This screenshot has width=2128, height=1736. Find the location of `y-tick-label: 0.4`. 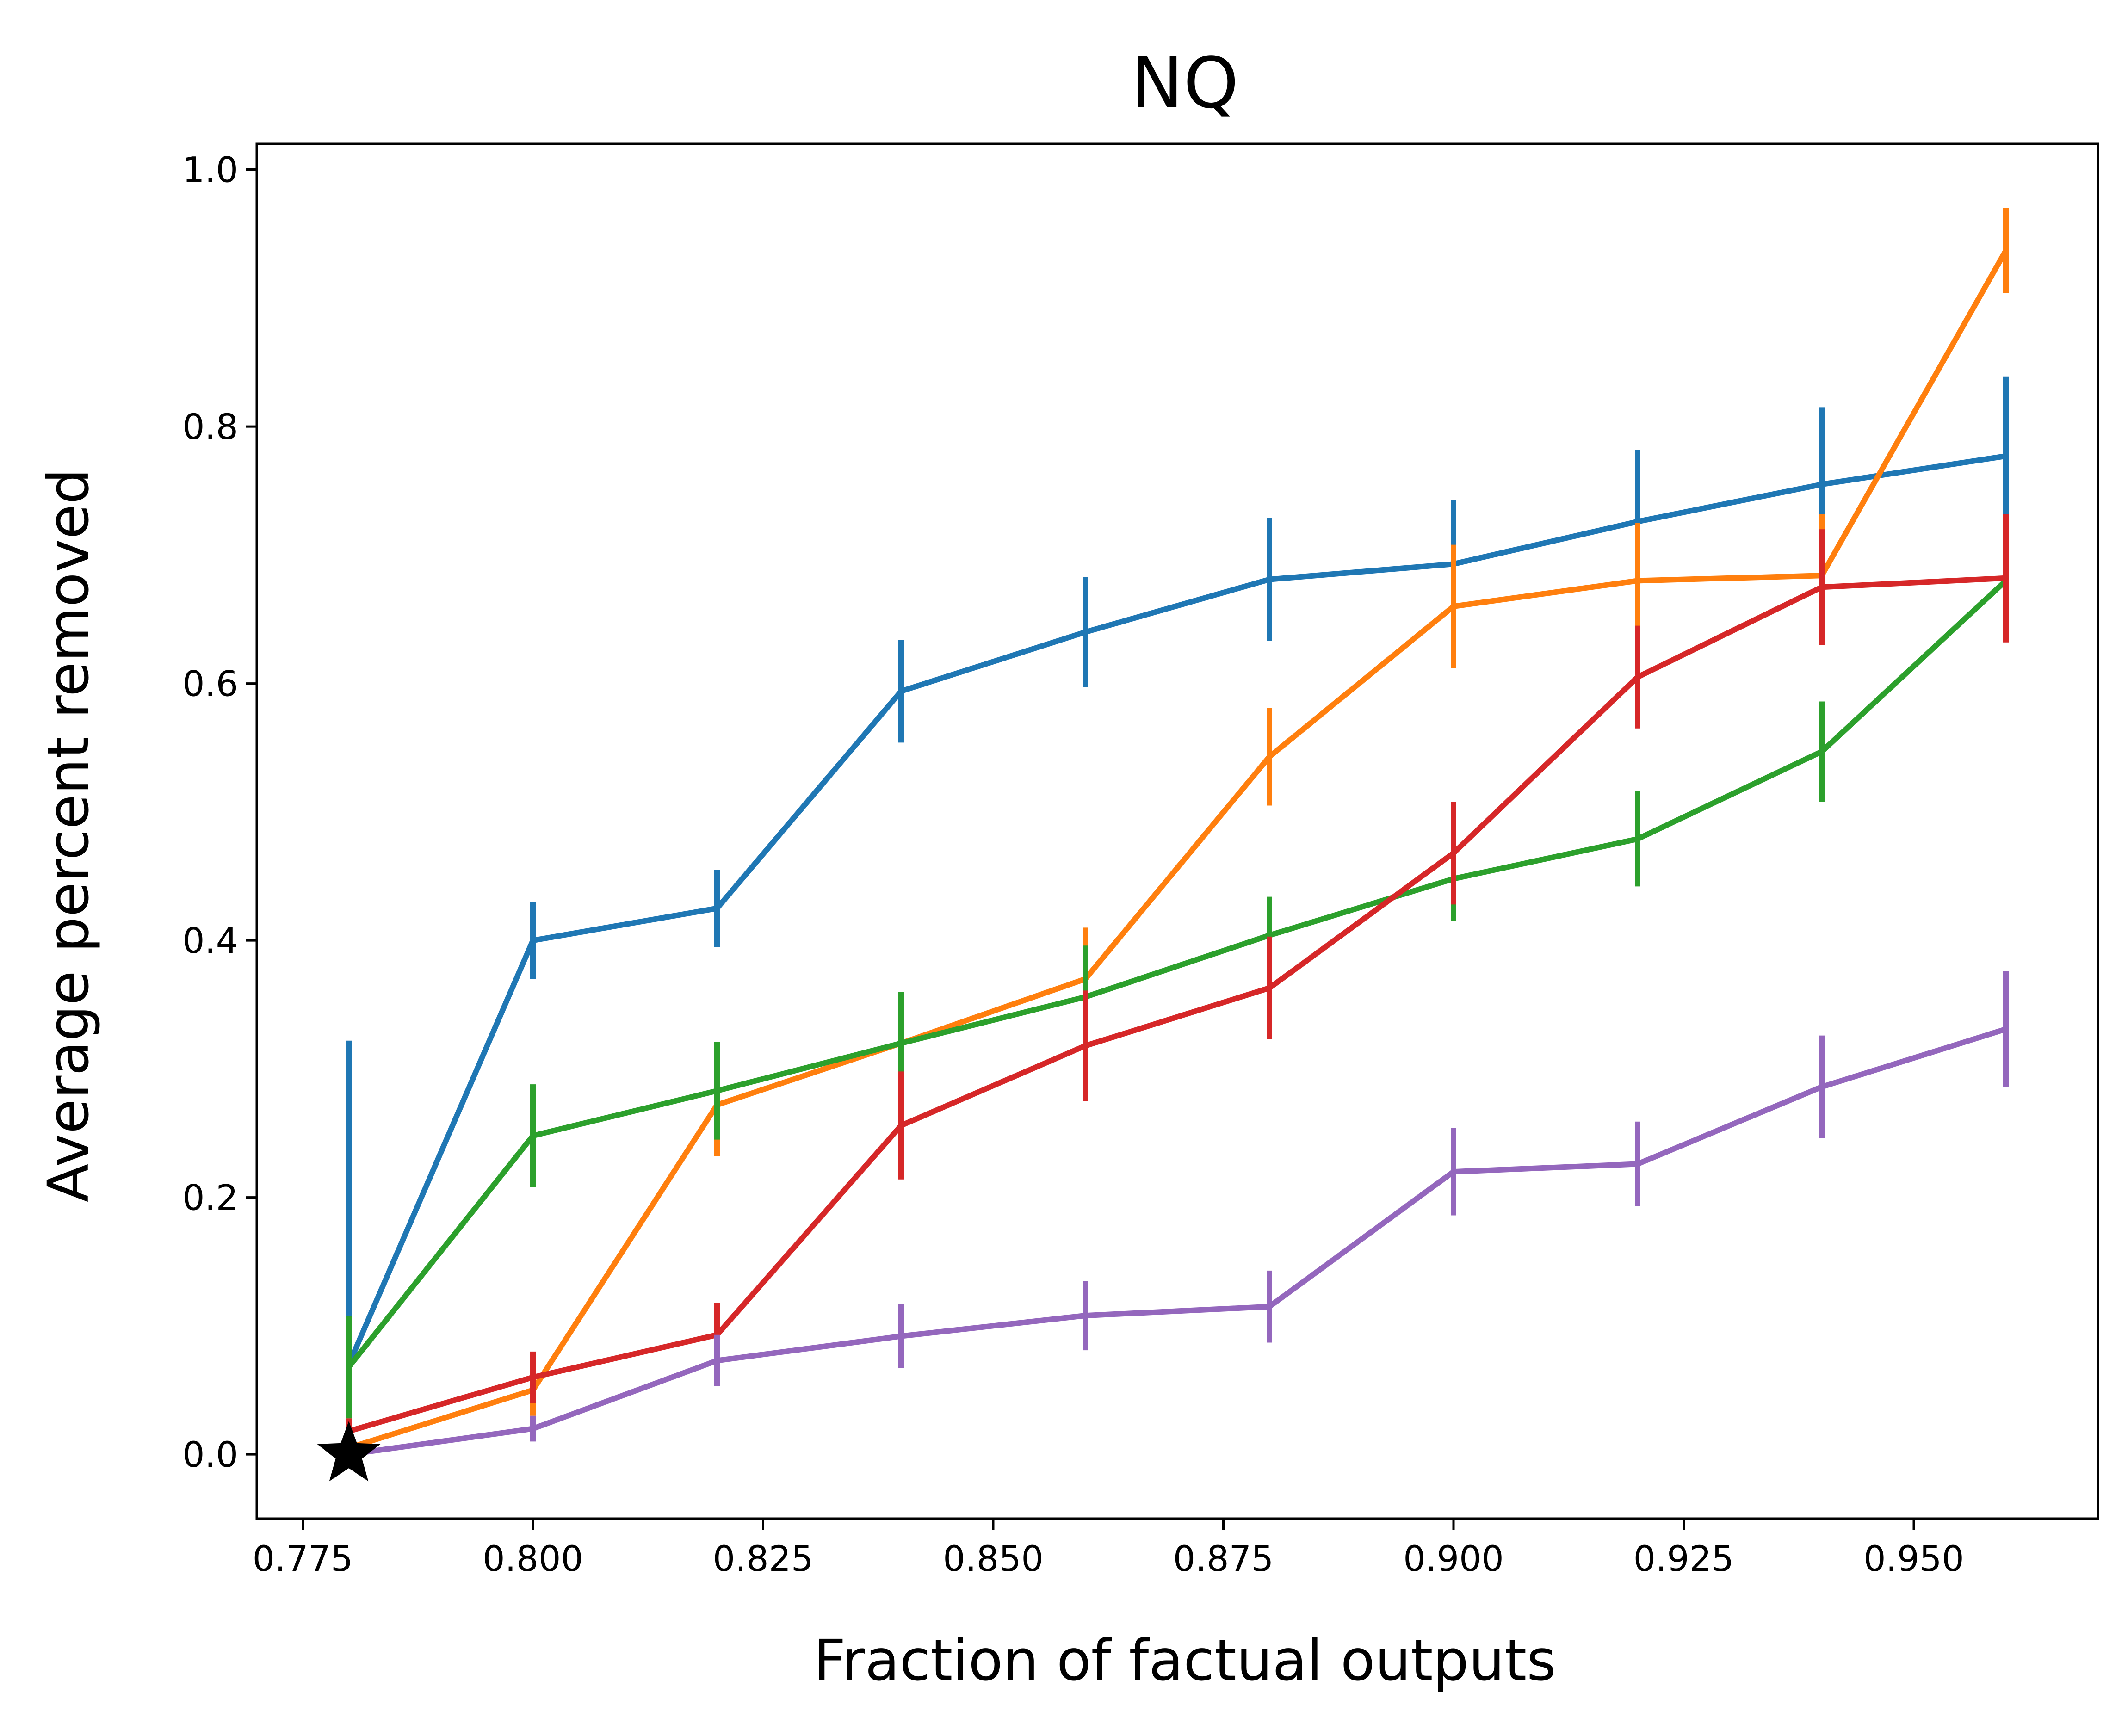

y-tick-label: 0.4 is located at coordinates (210, 940).